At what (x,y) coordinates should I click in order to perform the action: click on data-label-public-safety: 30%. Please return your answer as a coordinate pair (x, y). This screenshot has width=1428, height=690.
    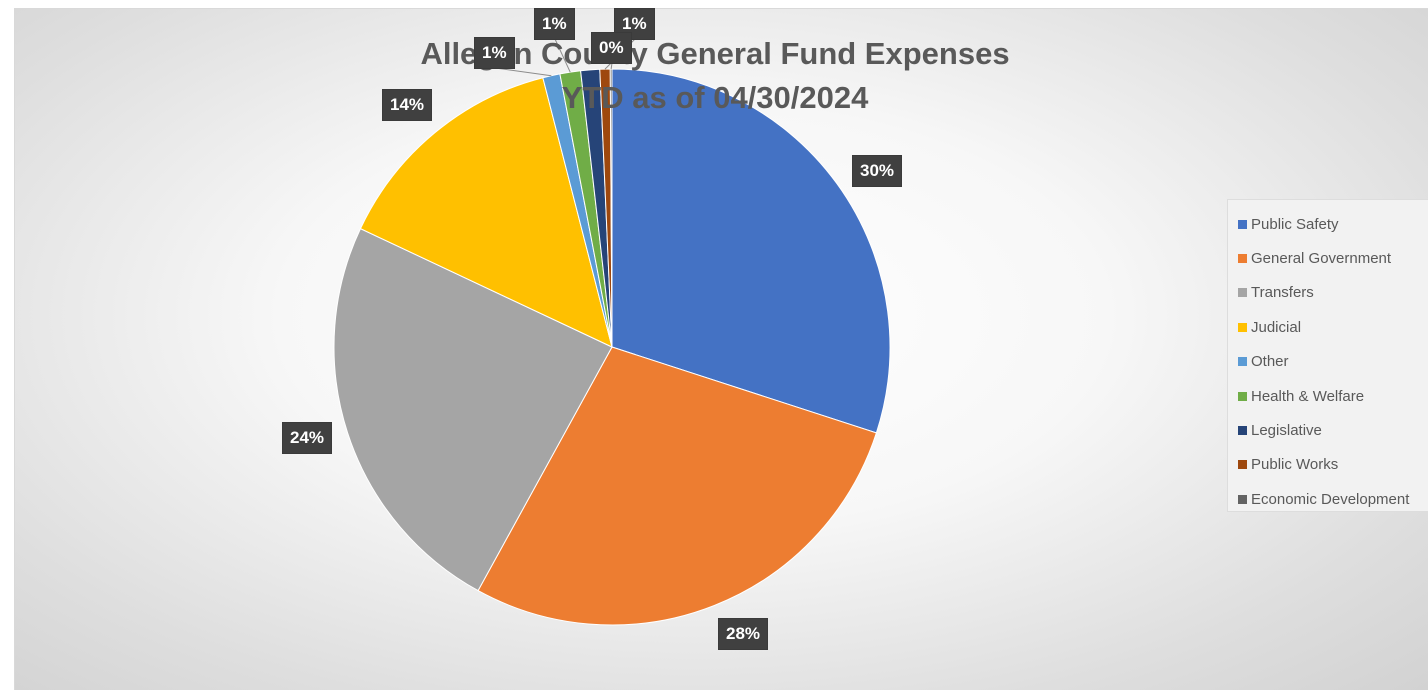
    Looking at the image, I should click on (877, 171).